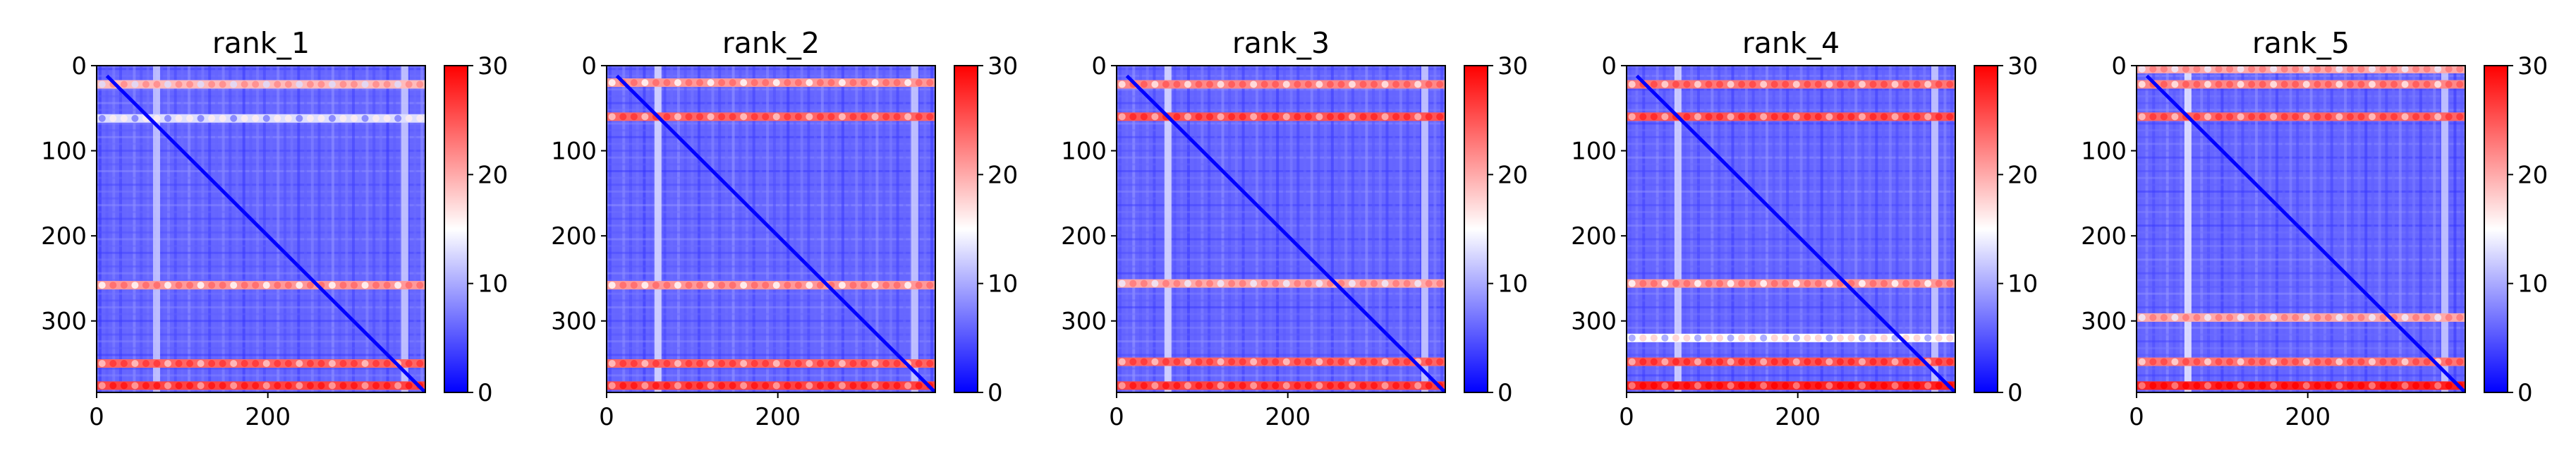 This screenshot has height=463, width=2576. I want to click on y-tick-label: 300, so click(1084, 322).